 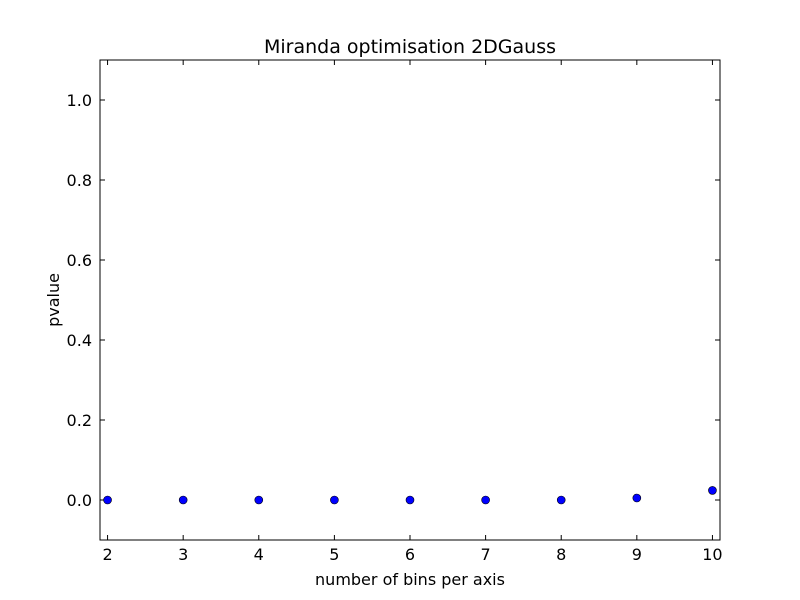 What do you see at coordinates (107, 554) in the screenshot?
I see `x-tick-label: 2` at bounding box center [107, 554].